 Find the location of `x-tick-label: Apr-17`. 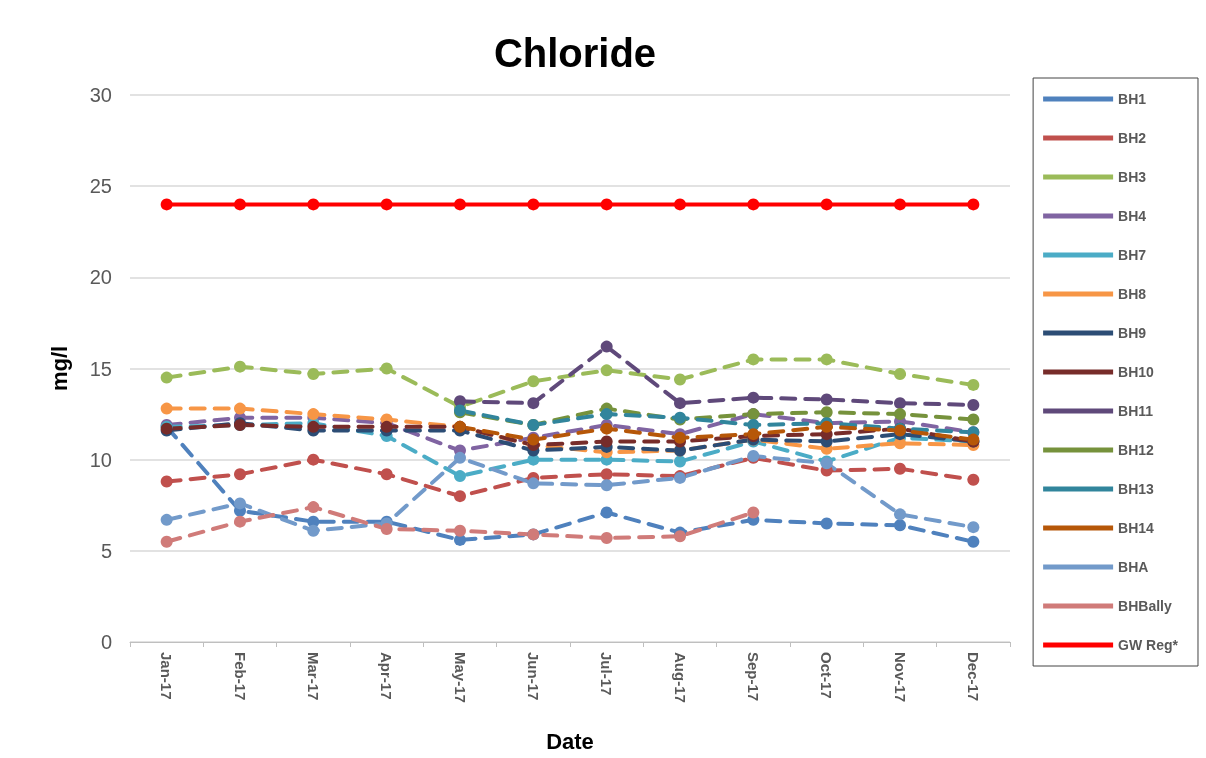

x-tick-label: Apr-17 is located at coordinates (387, 676).